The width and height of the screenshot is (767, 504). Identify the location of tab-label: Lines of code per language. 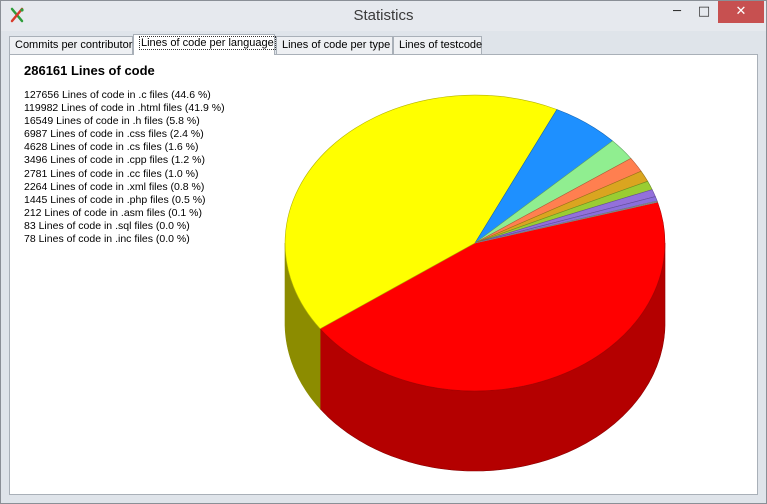
(207, 43).